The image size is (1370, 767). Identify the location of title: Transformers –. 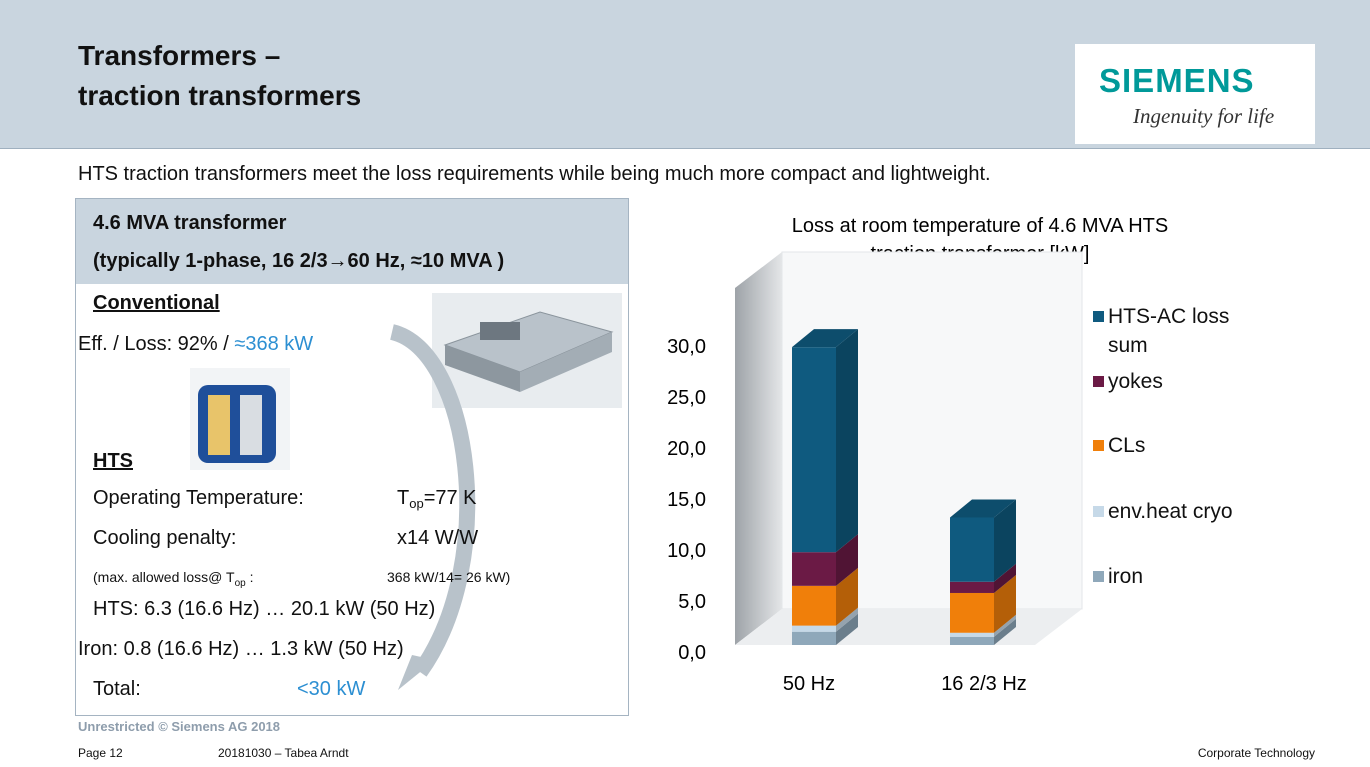
(179, 55).